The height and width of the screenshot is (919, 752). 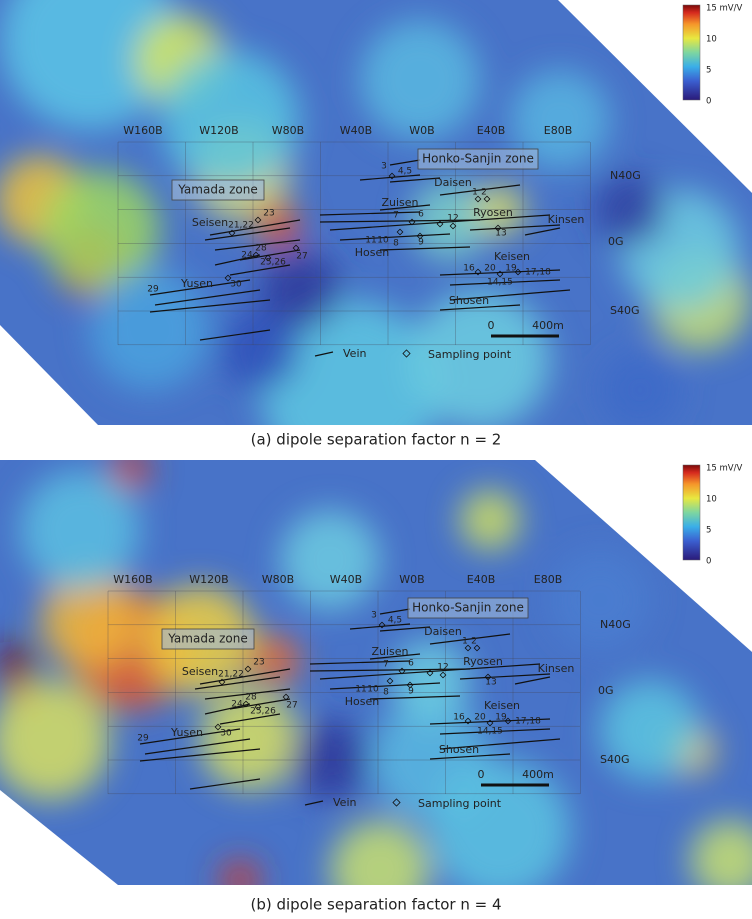 I want to click on scale-label: 400m, so click(x=548, y=325).